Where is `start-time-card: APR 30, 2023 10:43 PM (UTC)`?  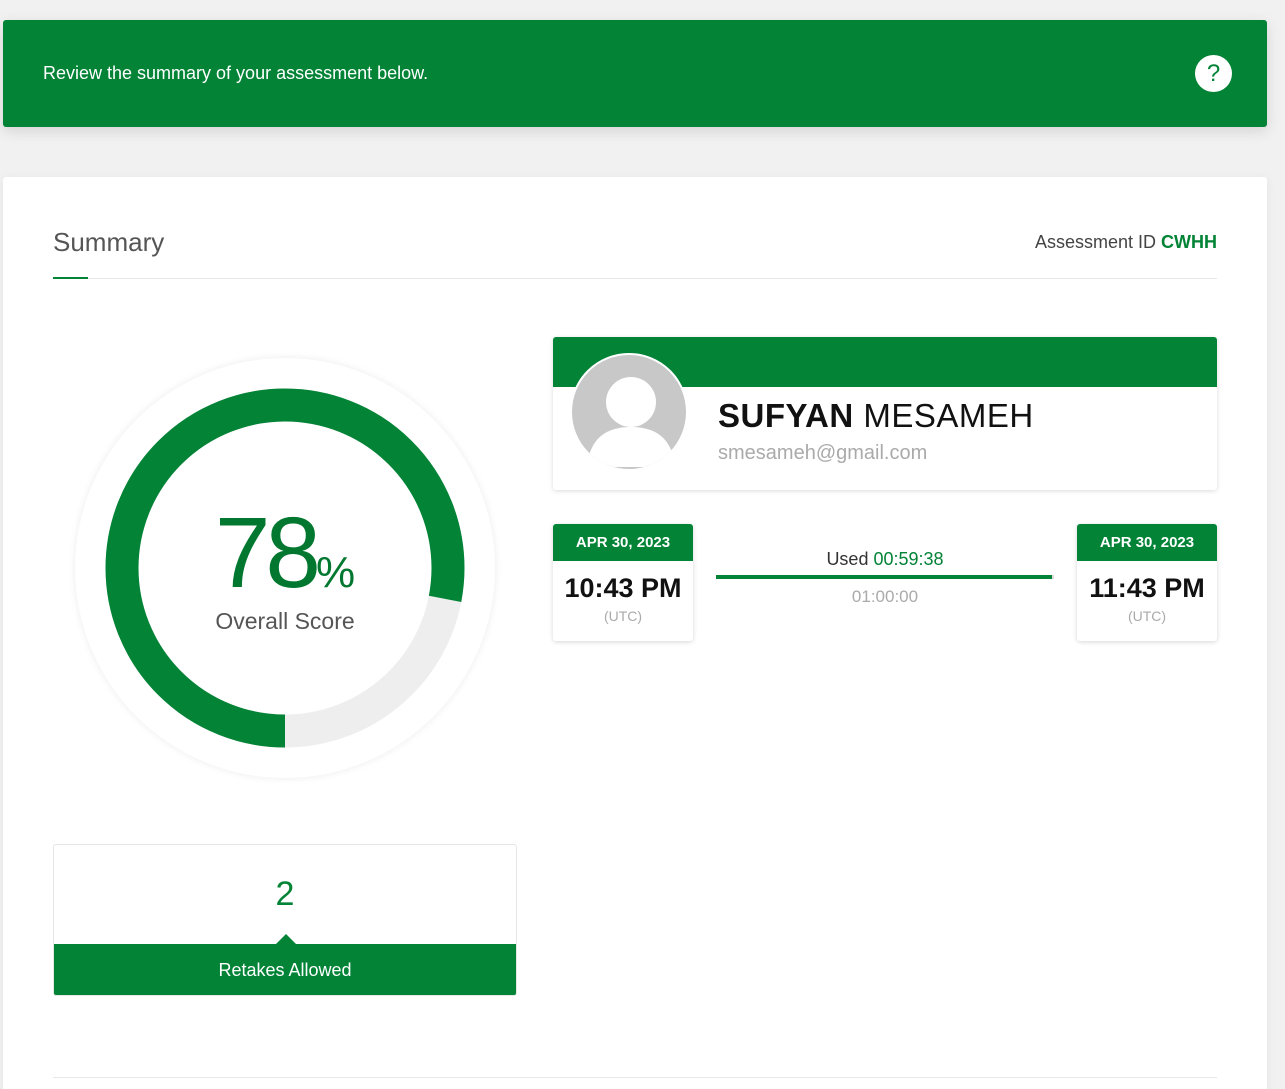
start-time-card: APR 30, 2023 10:43 PM (UTC) is located at coordinates (623, 582).